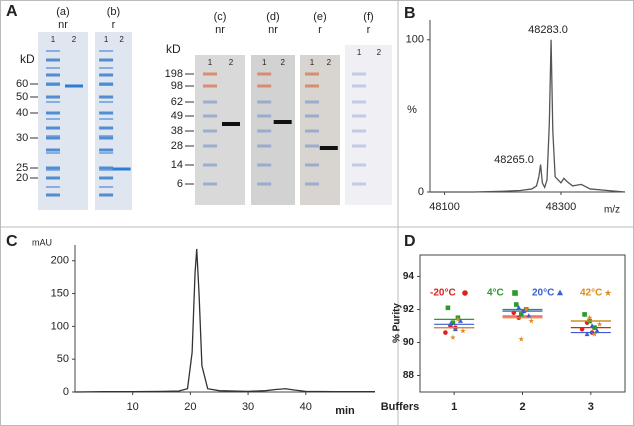 Image resolution: width=634 pixels, height=426 pixels. Describe the element at coordinates (177, 116) in the screenshot. I see `marker-label: 49` at that location.